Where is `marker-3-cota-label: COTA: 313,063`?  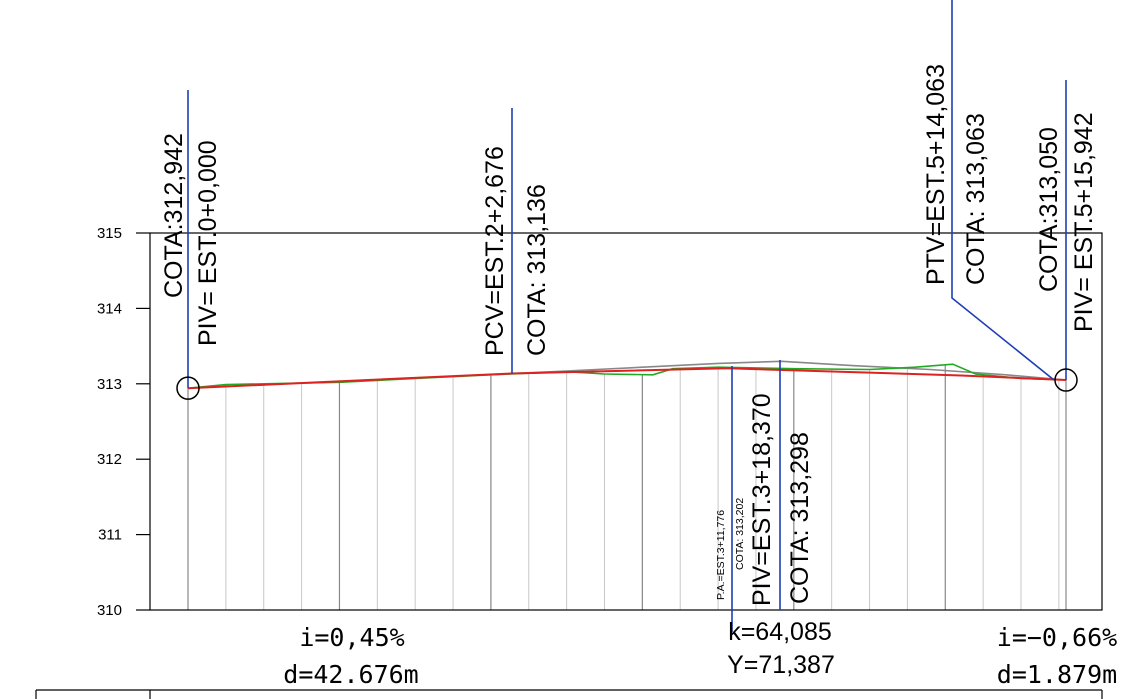 marker-3-cota-label: COTA: 313,063 is located at coordinates (976, 199).